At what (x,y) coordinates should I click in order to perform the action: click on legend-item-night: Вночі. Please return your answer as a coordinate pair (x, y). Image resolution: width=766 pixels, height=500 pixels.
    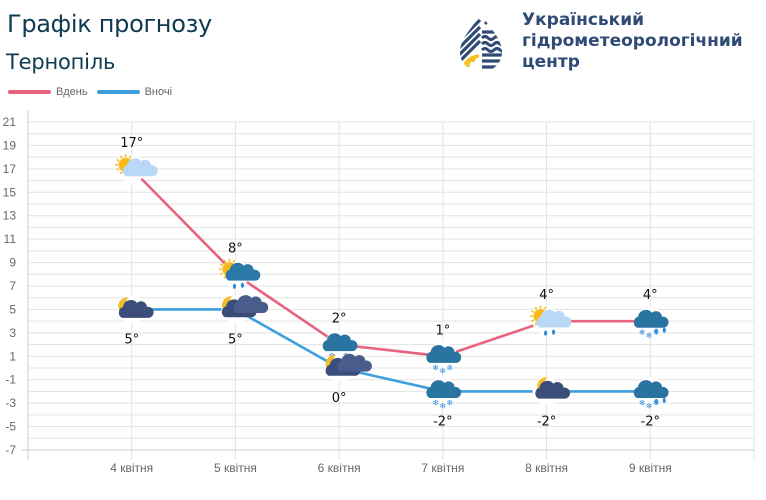
    Looking at the image, I should click on (134, 92).